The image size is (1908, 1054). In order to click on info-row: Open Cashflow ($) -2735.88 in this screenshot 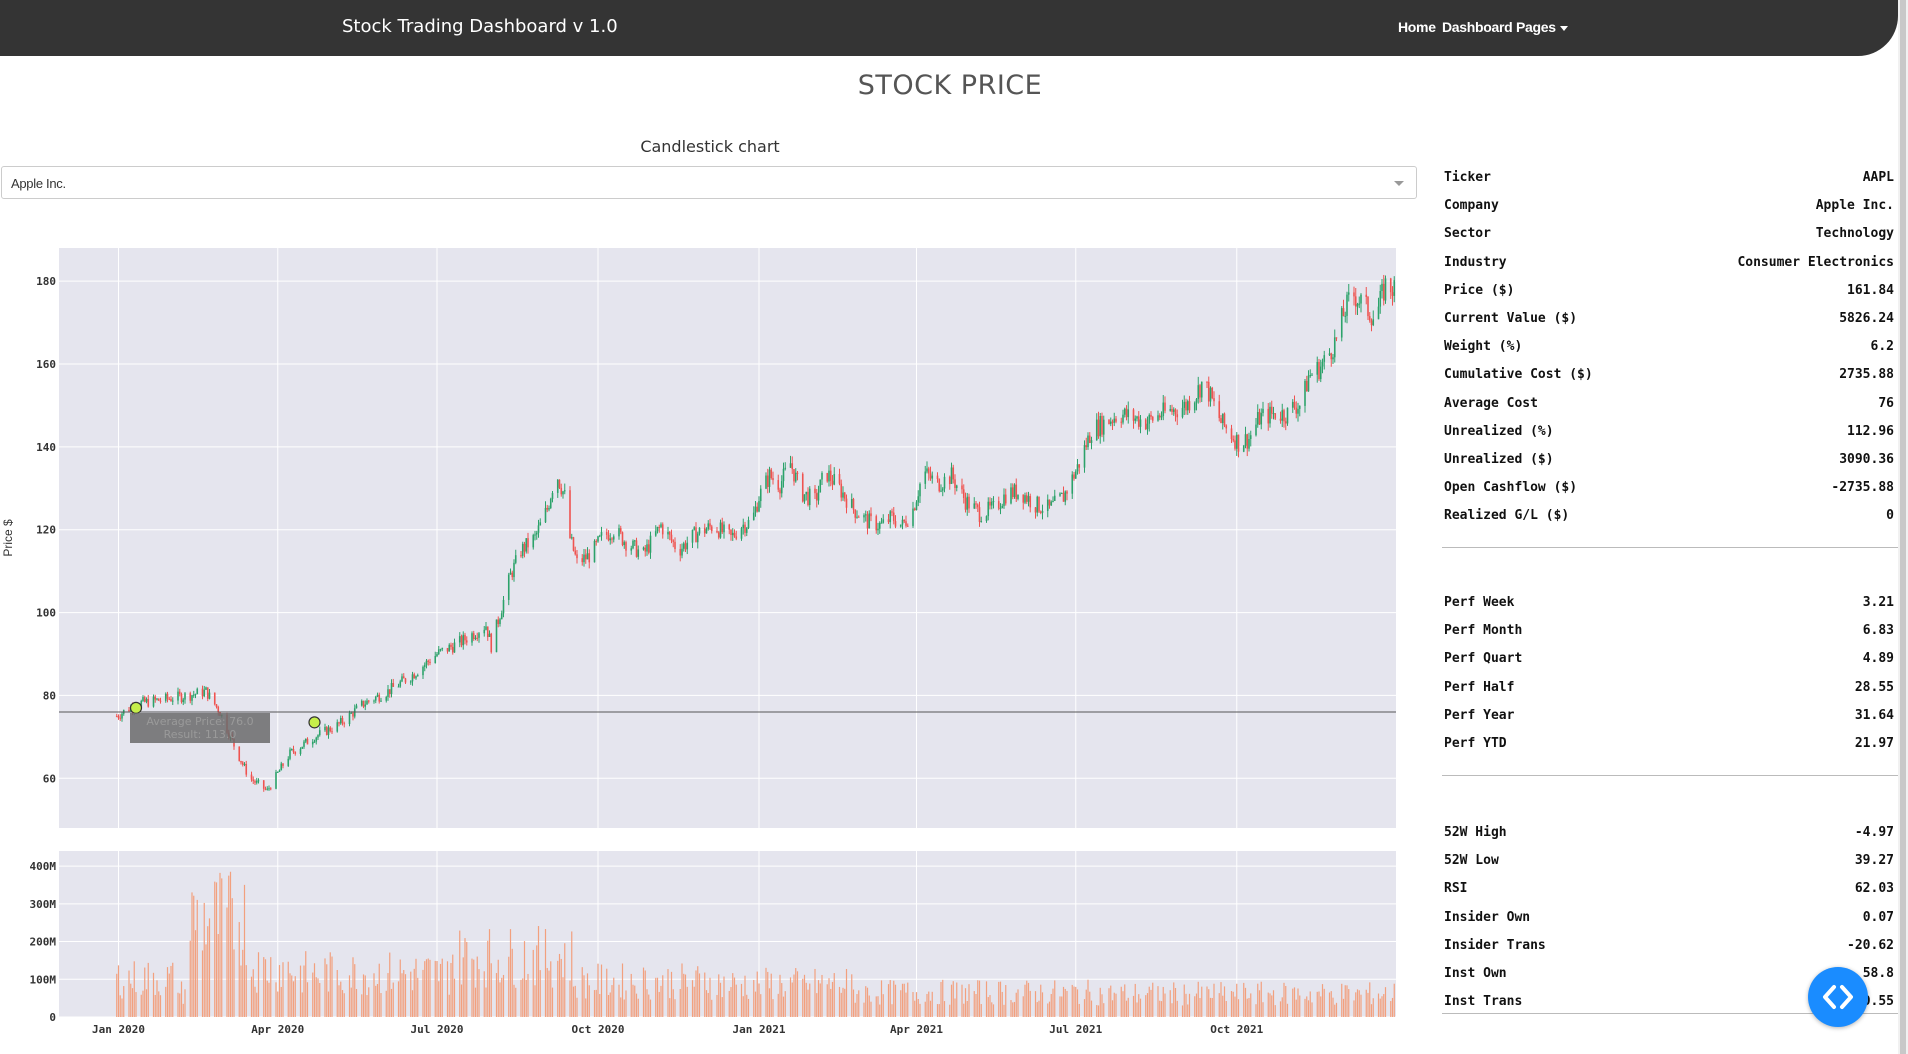, I will do `click(1671, 490)`.